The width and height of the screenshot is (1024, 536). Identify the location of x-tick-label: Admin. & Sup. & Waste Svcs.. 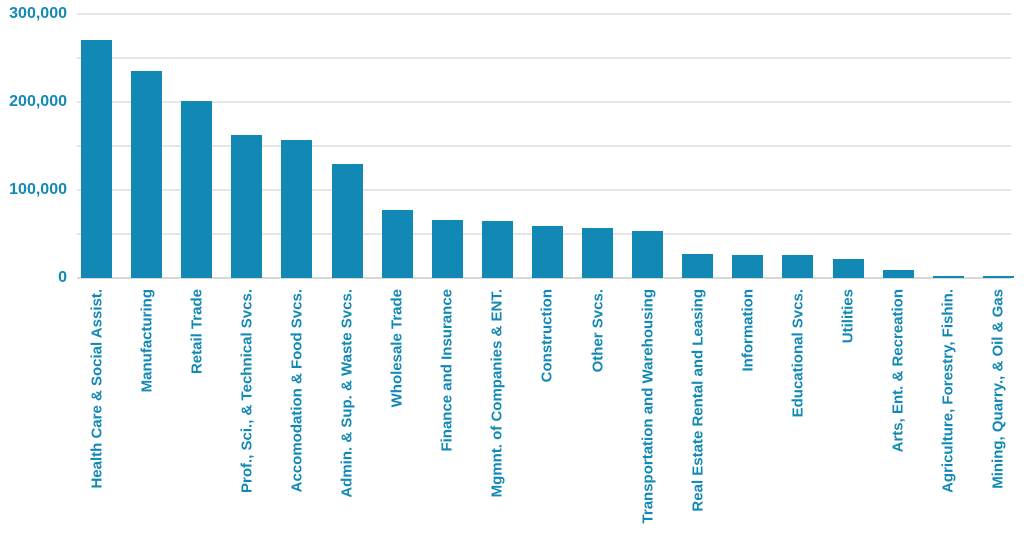
(347, 393).